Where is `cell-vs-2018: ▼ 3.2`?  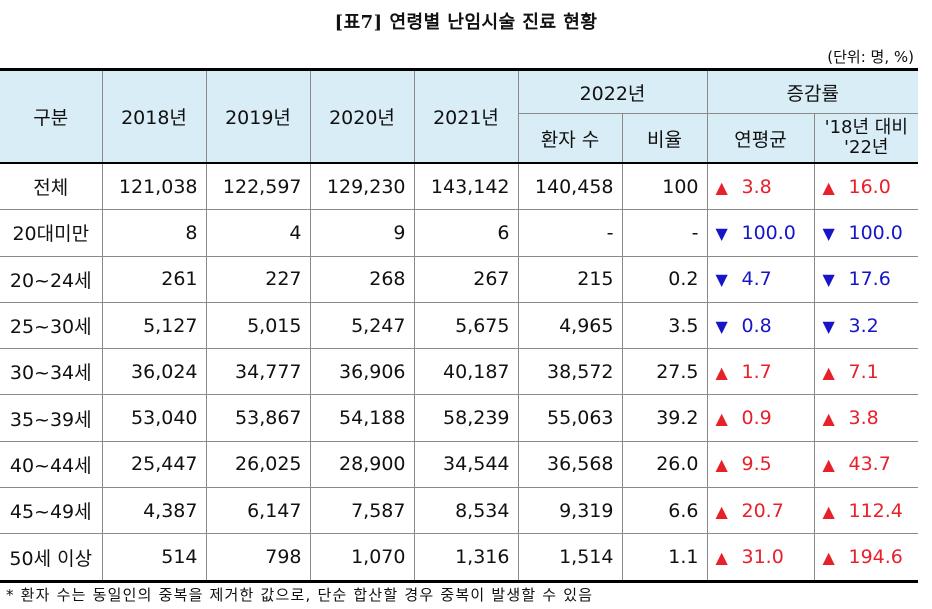 cell-vs-2018: ▼ 3.2 is located at coordinates (866, 325).